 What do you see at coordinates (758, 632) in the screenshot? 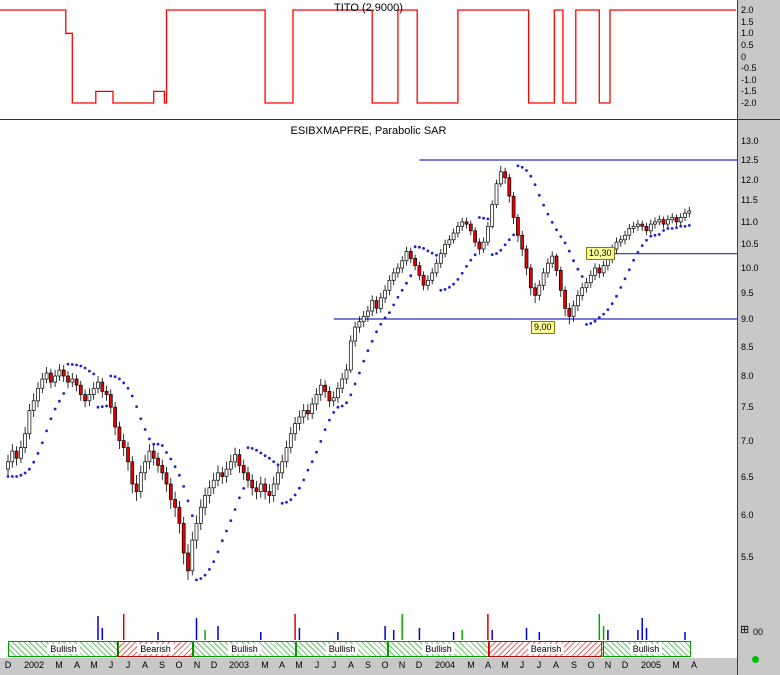
I see `scale-value-label: 00` at bounding box center [758, 632].